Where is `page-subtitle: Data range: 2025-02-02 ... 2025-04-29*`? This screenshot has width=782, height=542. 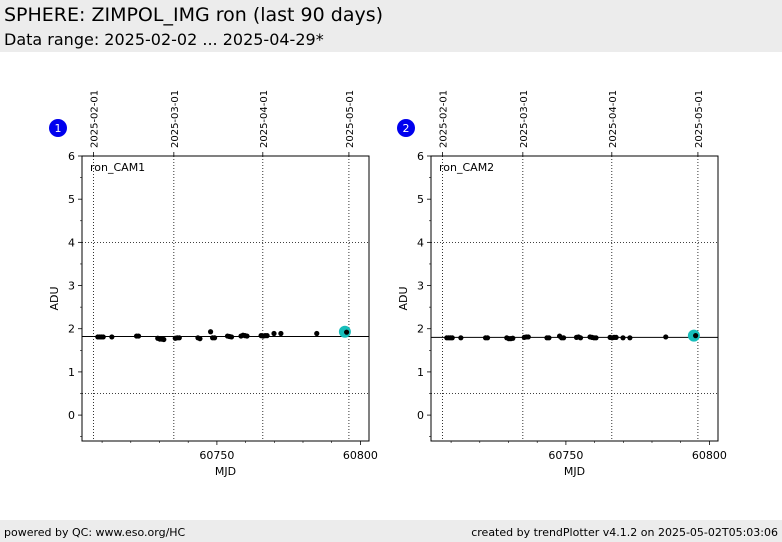 page-subtitle: Data range: 2025-02-02 ... 2025-04-29* is located at coordinates (164, 39).